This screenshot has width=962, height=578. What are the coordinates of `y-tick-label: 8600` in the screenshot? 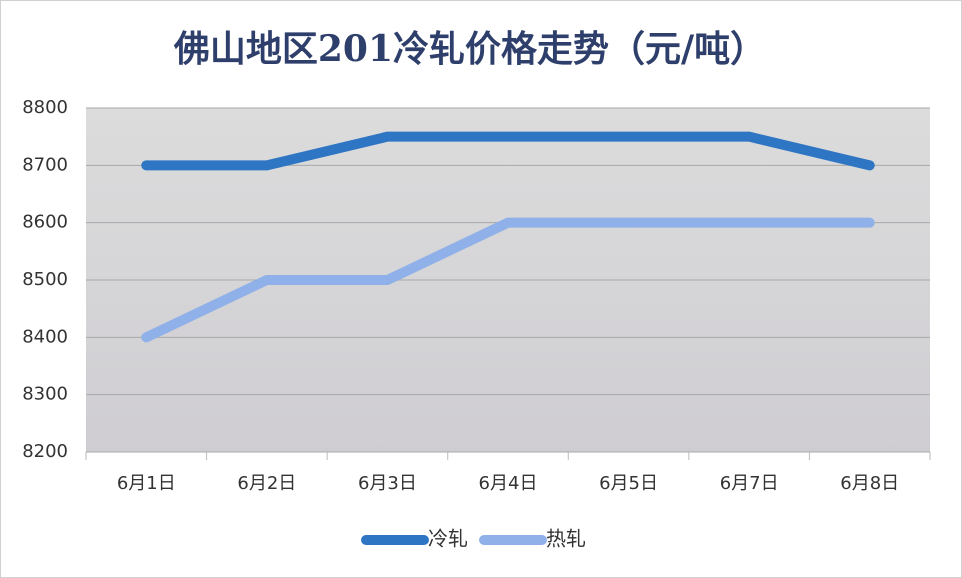 It's located at (45, 222).